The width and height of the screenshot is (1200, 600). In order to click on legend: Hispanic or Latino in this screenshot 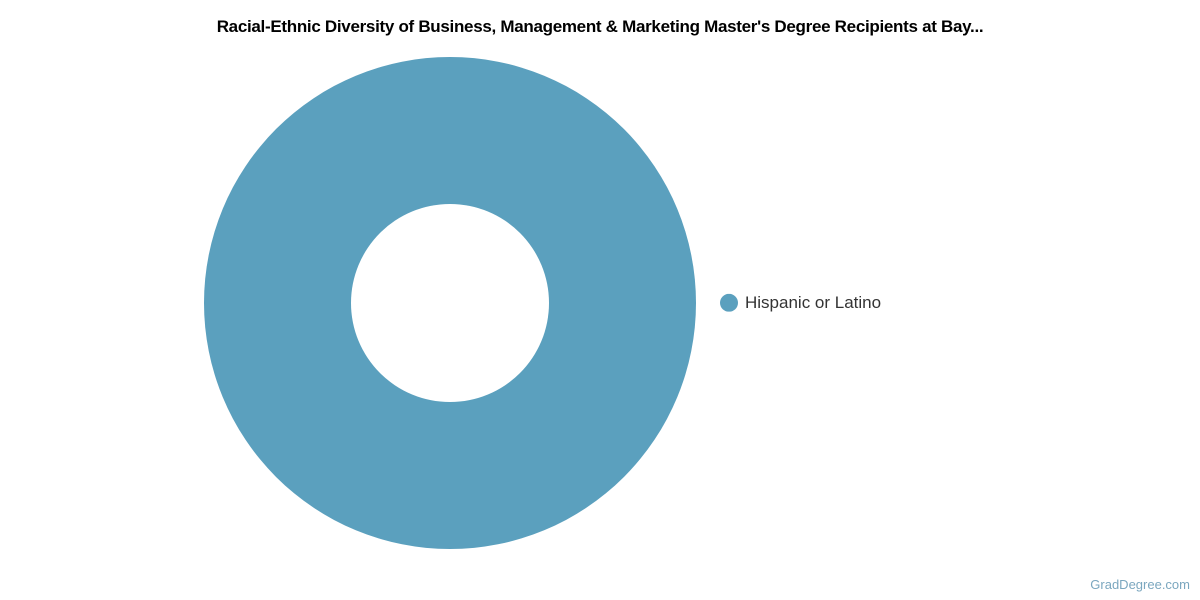, I will do `click(800, 303)`.